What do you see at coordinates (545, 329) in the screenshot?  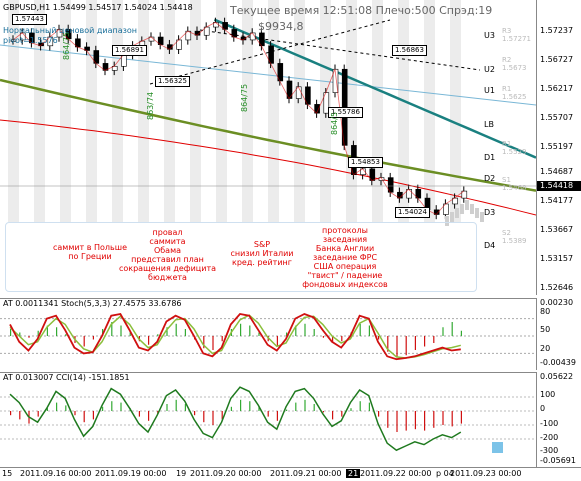 I see `stoch-tick: 50` at bounding box center [545, 329].